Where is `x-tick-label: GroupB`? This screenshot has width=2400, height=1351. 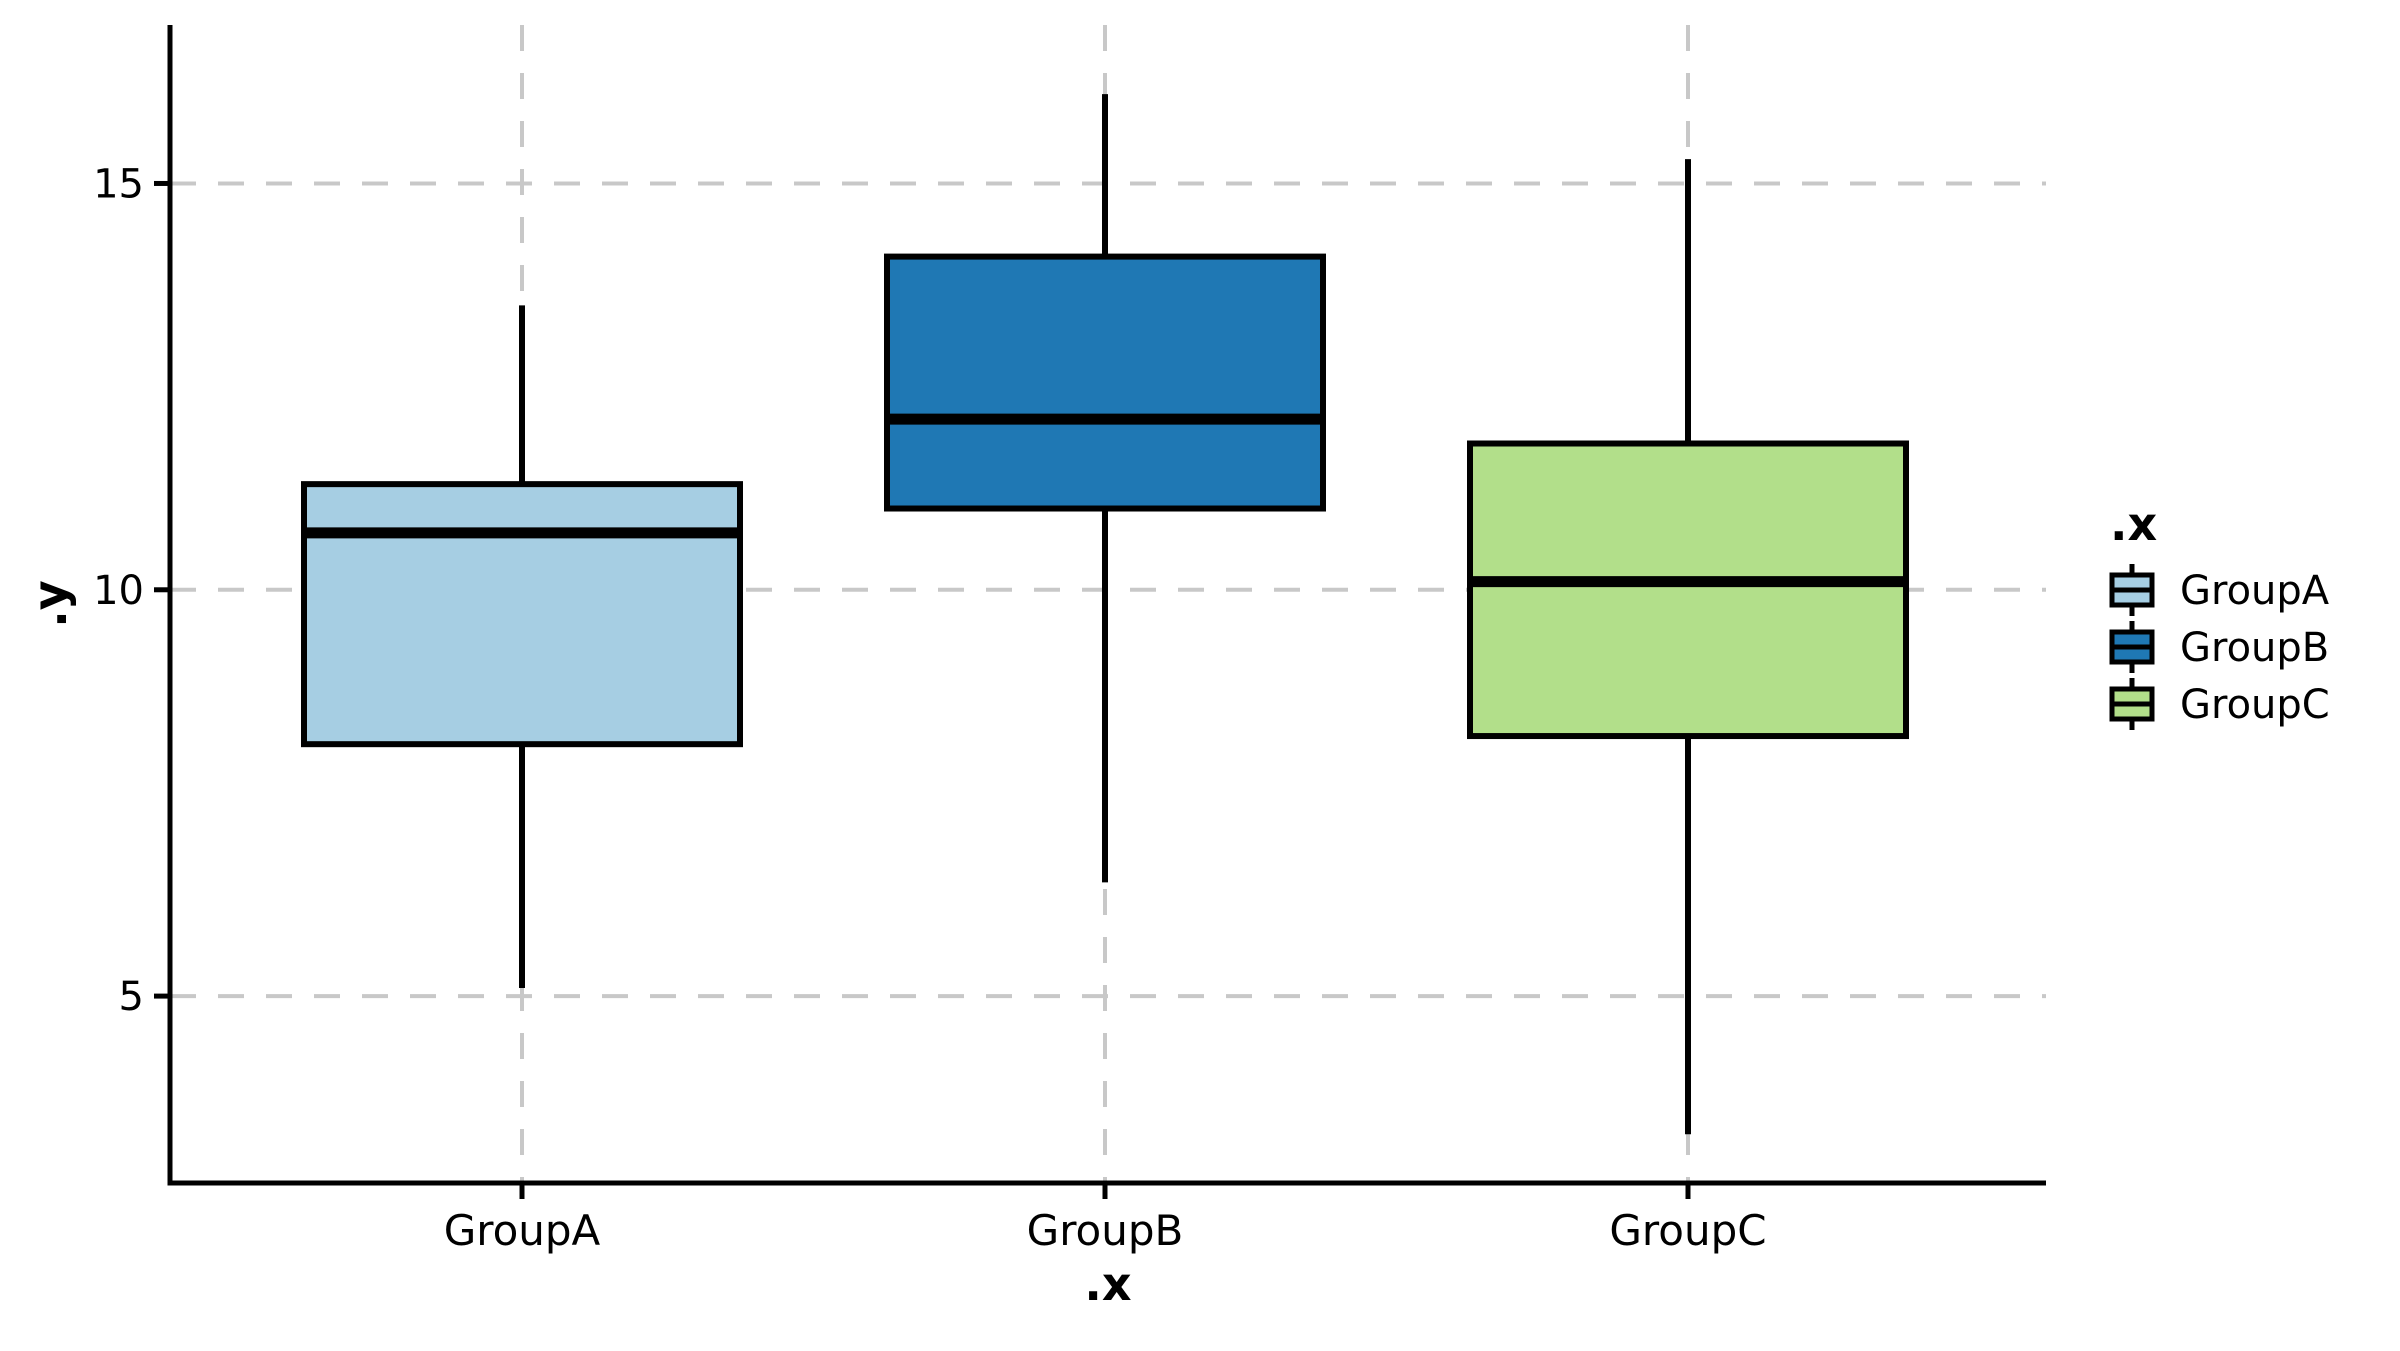
x-tick-label: GroupB is located at coordinates (1105, 1230).